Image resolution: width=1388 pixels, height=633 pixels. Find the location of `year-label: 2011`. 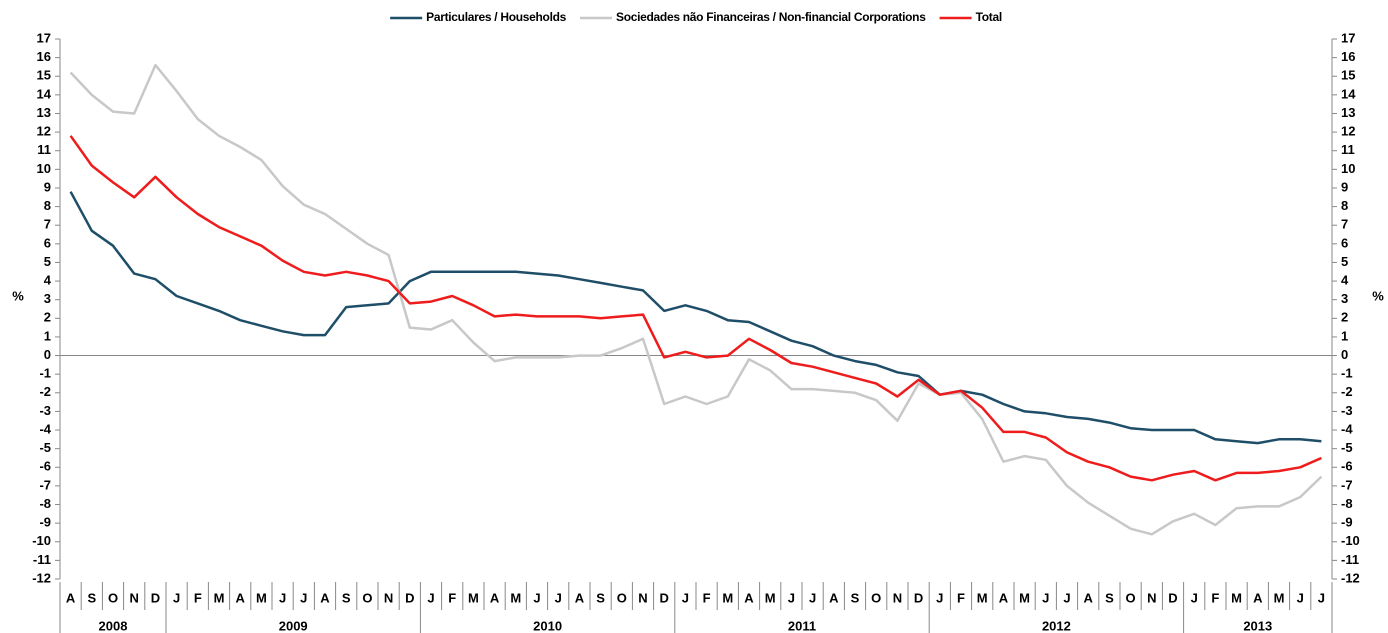

year-label: 2011 is located at coordinates (802, 625).